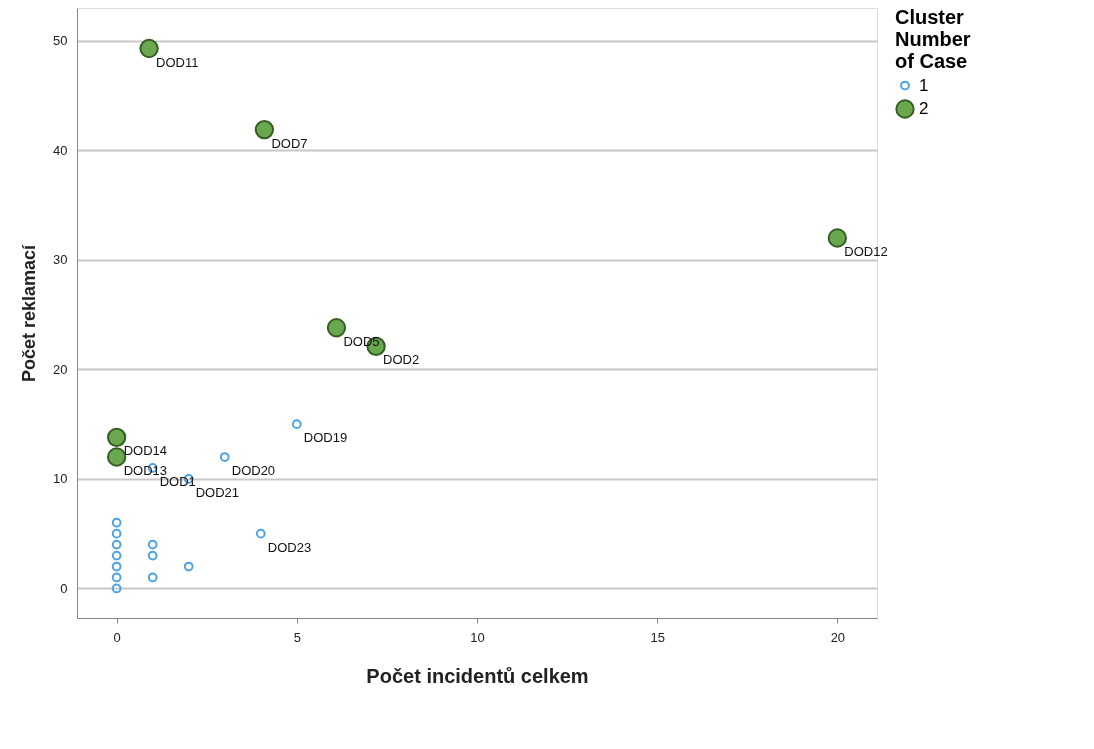  Describe the element at coordinates (657, 637) in the screenshot. I see `x-tick-label: 15` at that location.